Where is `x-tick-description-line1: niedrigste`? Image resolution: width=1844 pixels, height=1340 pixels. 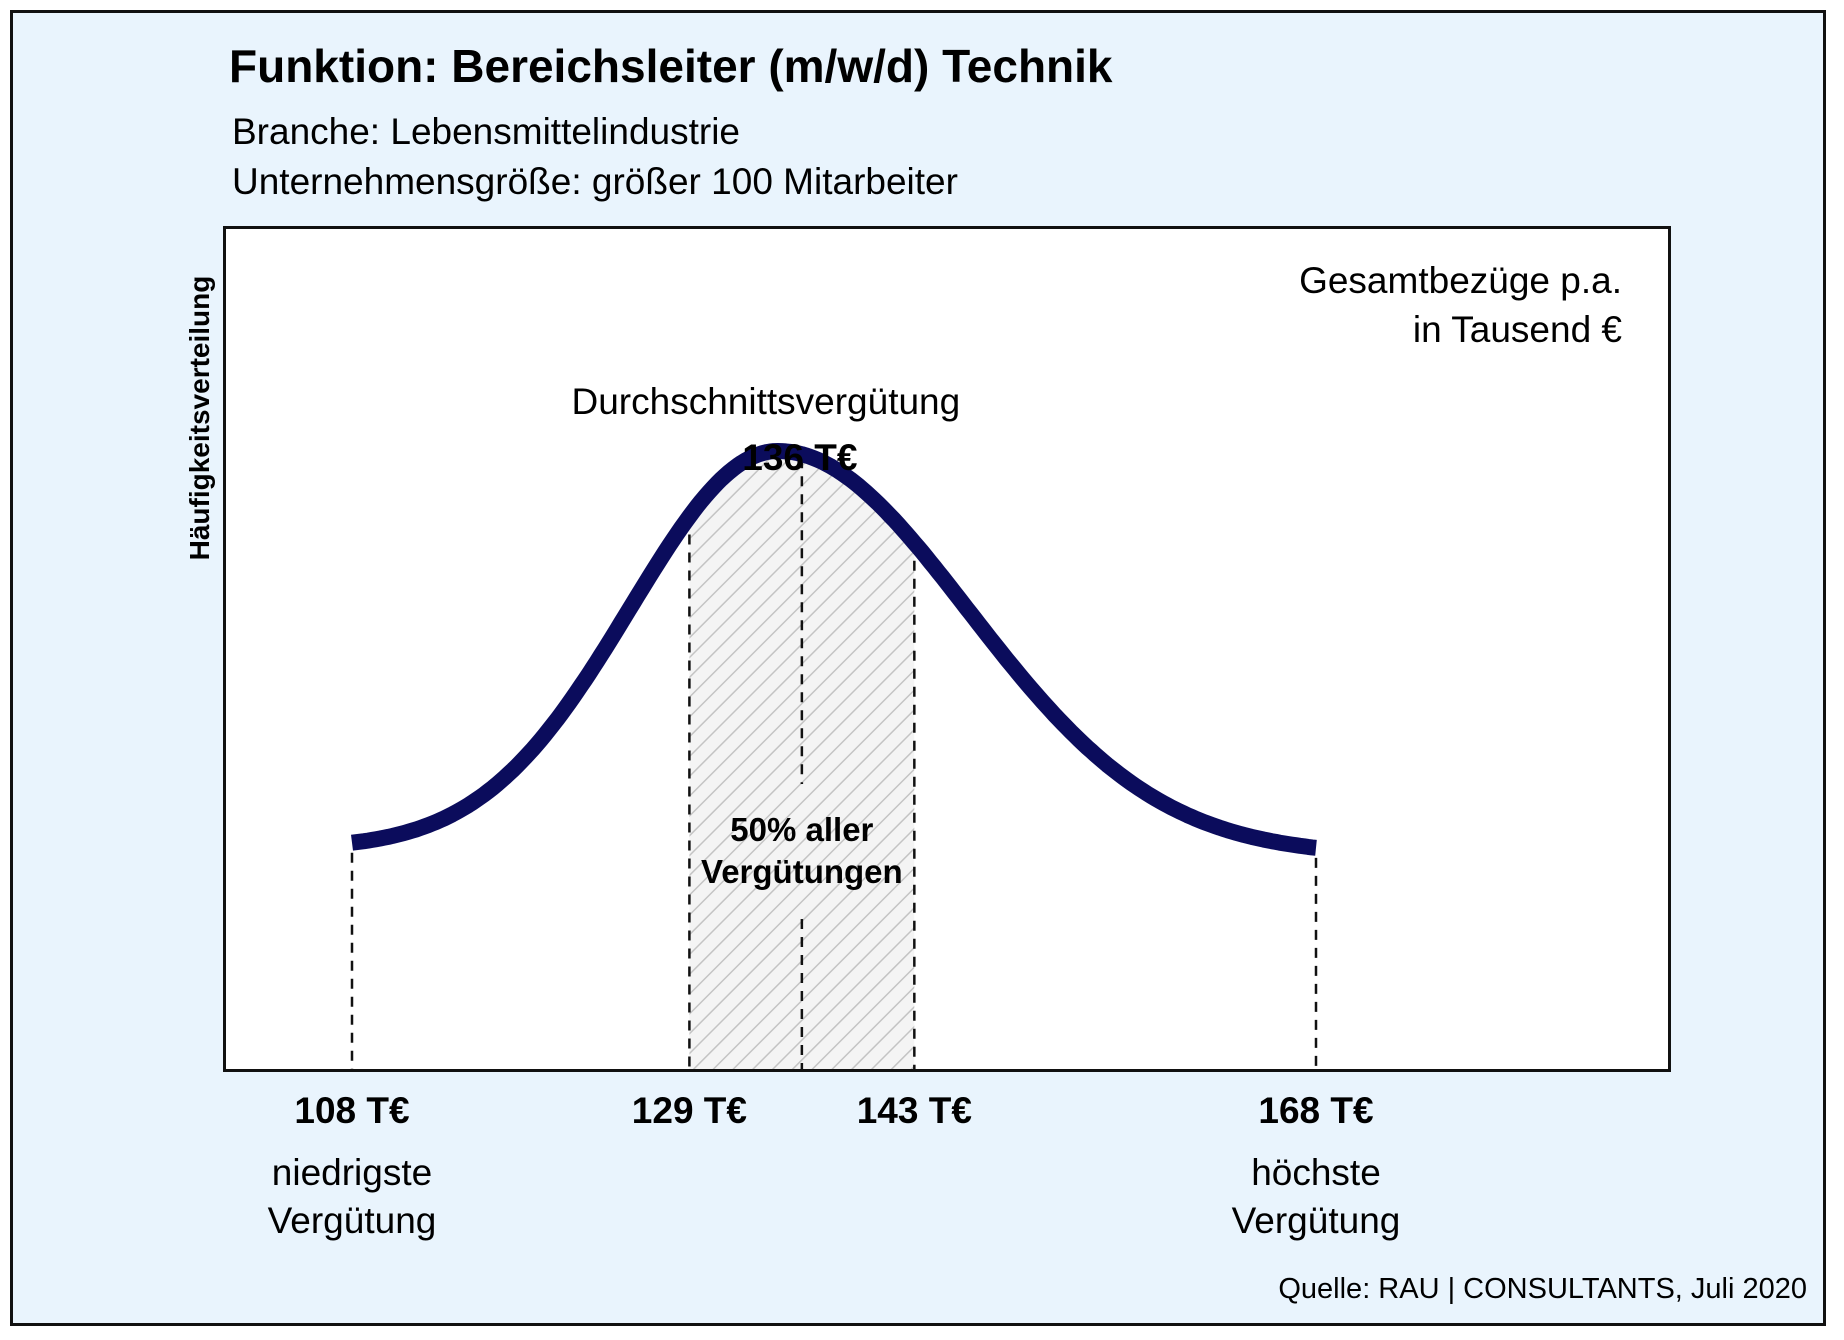 x-tick-description-line1: niedrigste is located at coordinates (352, 1172).